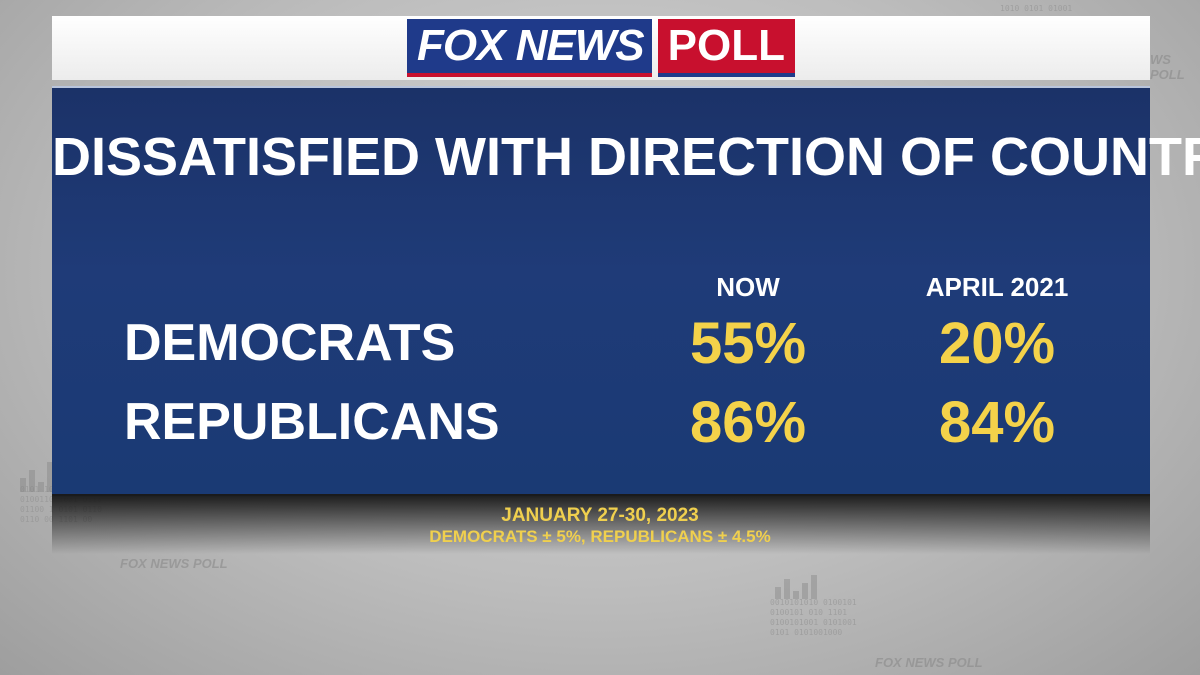 Image resolution: width=1200 pixels, height=675 pixels. I want to click on row-label-republicans: REPUBLICANS, so click(312, 422).